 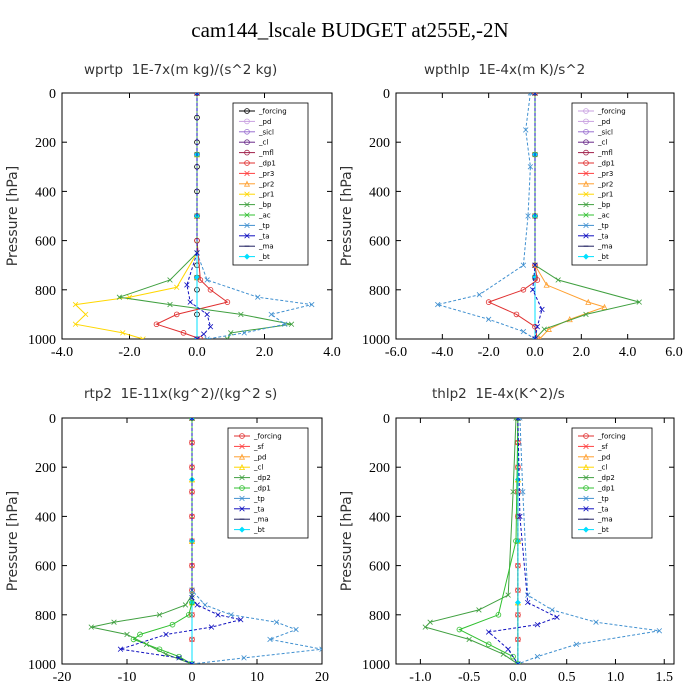 What do you see at coordinates (264, 257) in the screenshot?
I see `legend-label: _bt` at bounding box center [264, 257].